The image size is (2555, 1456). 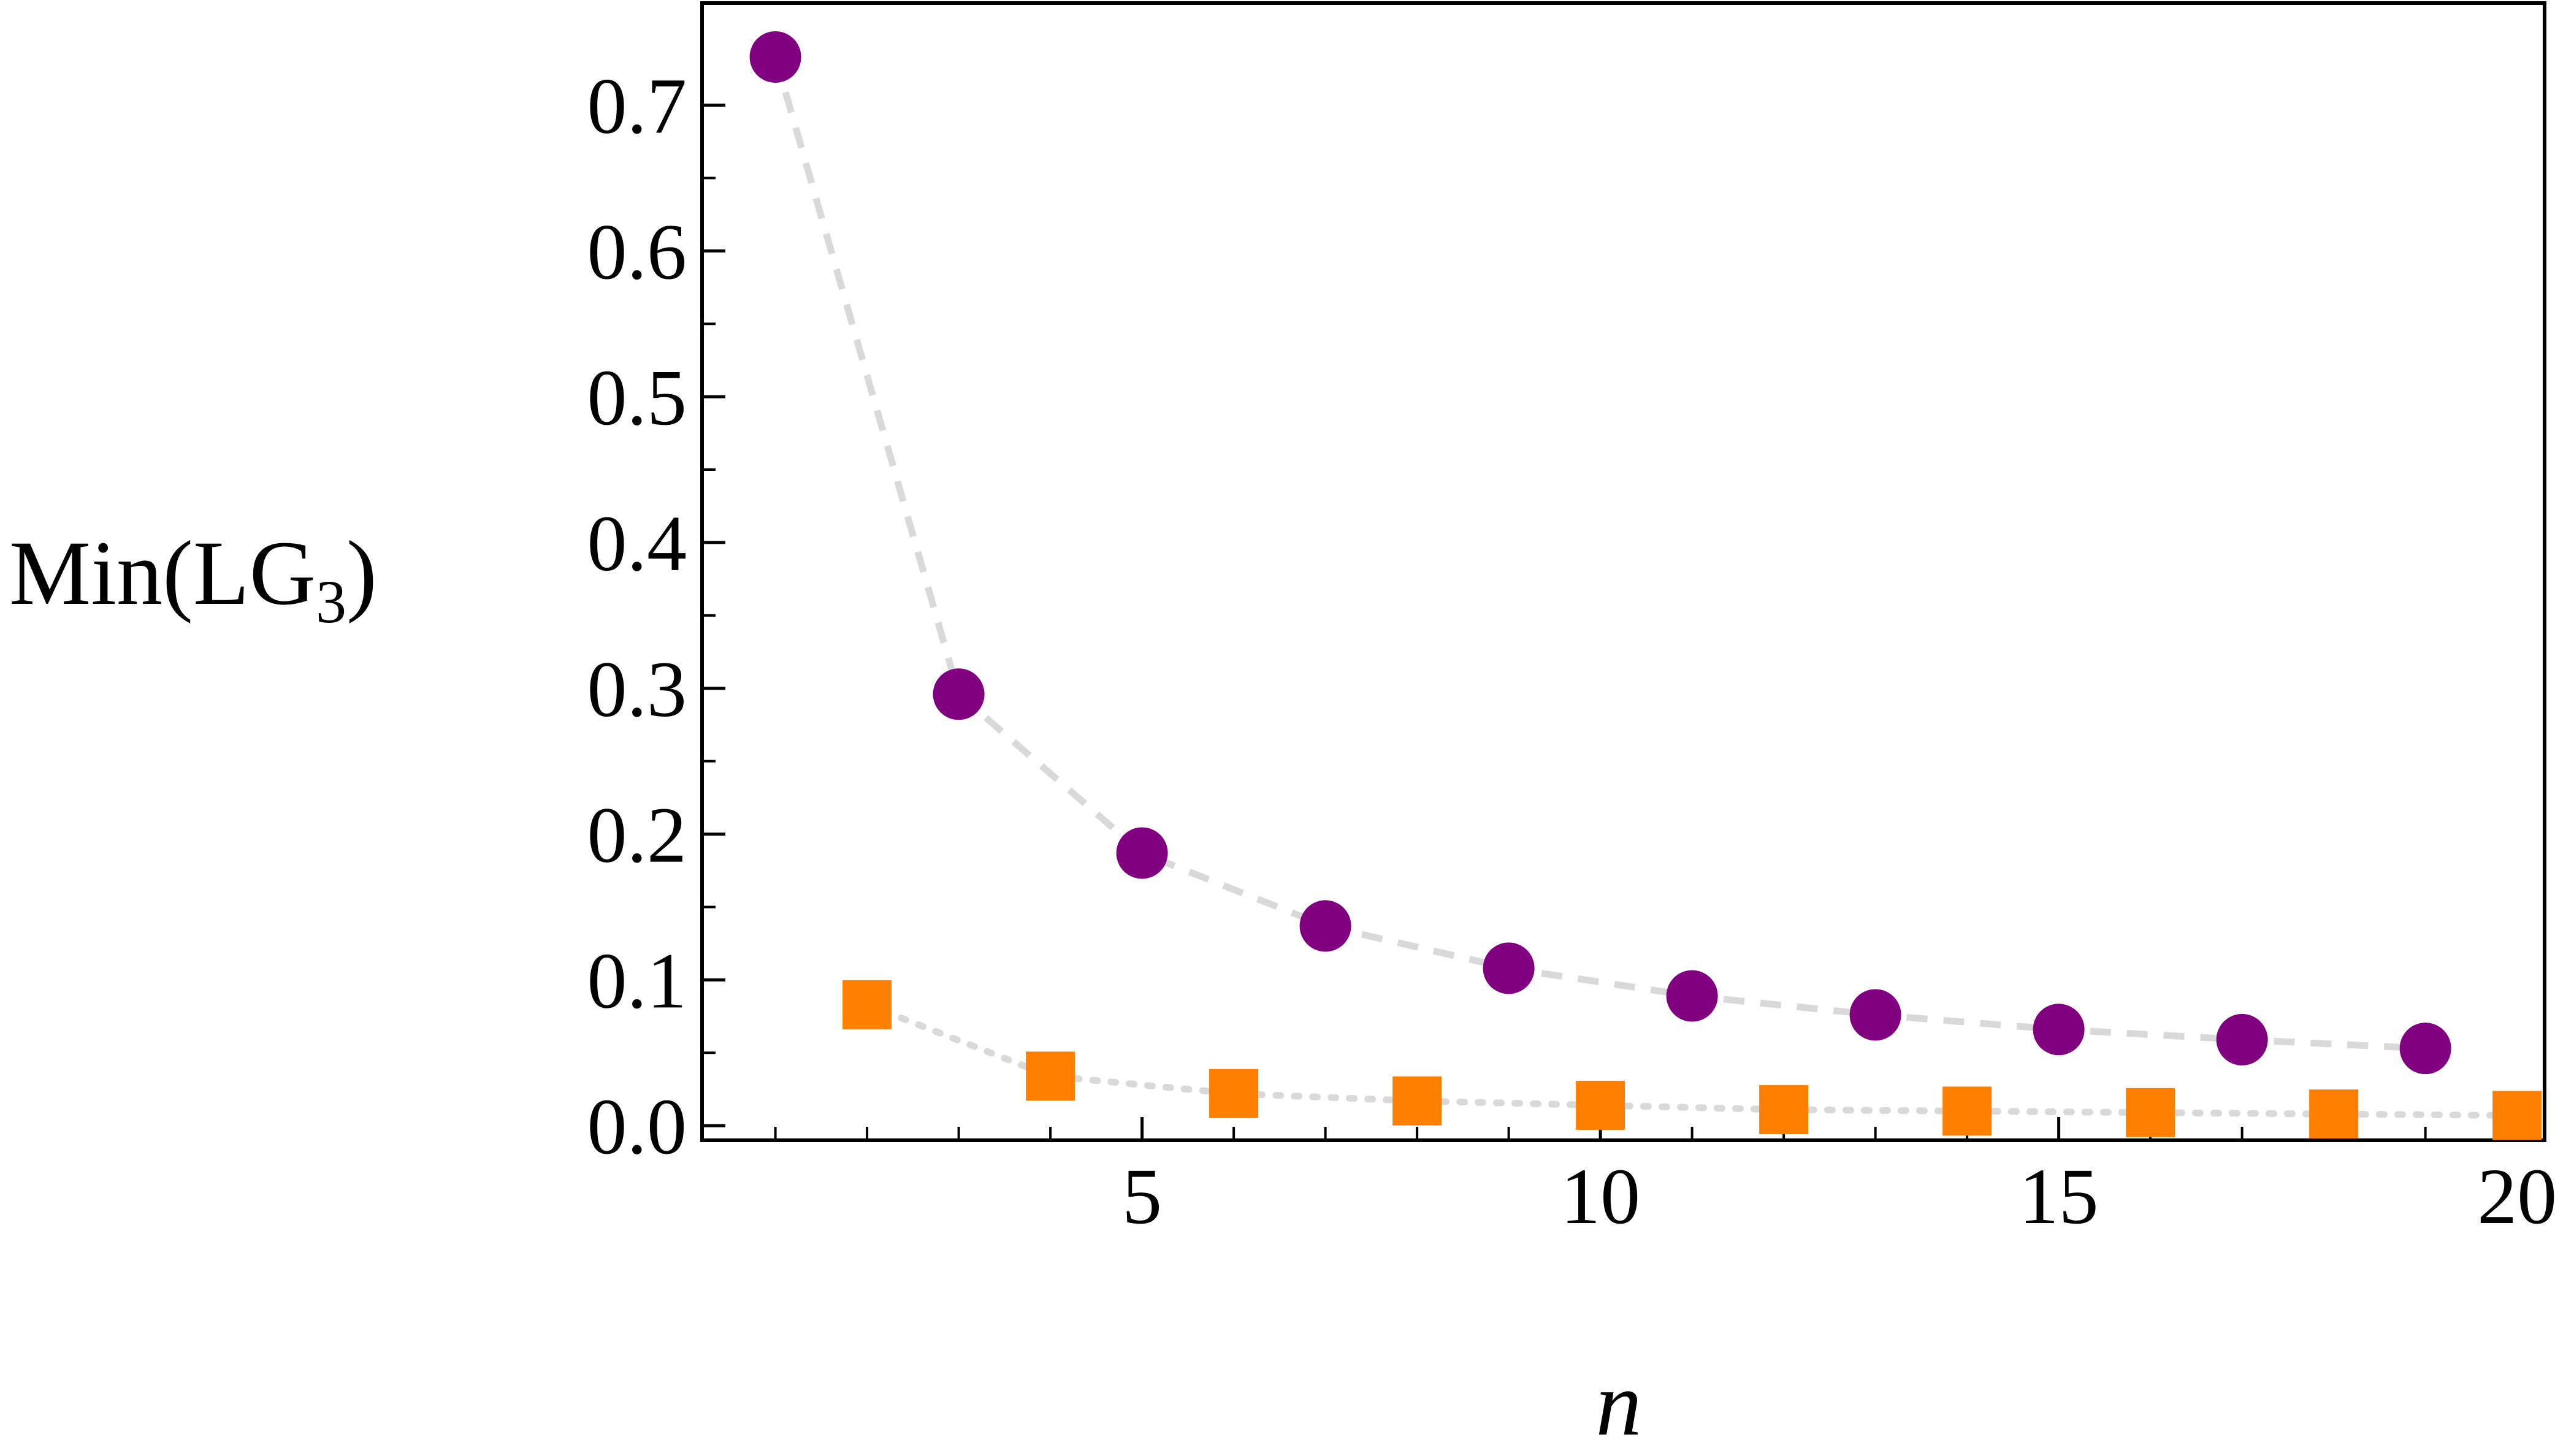 I want to click on y-axis-label: Min(LG3), so click(x=193, y=579).